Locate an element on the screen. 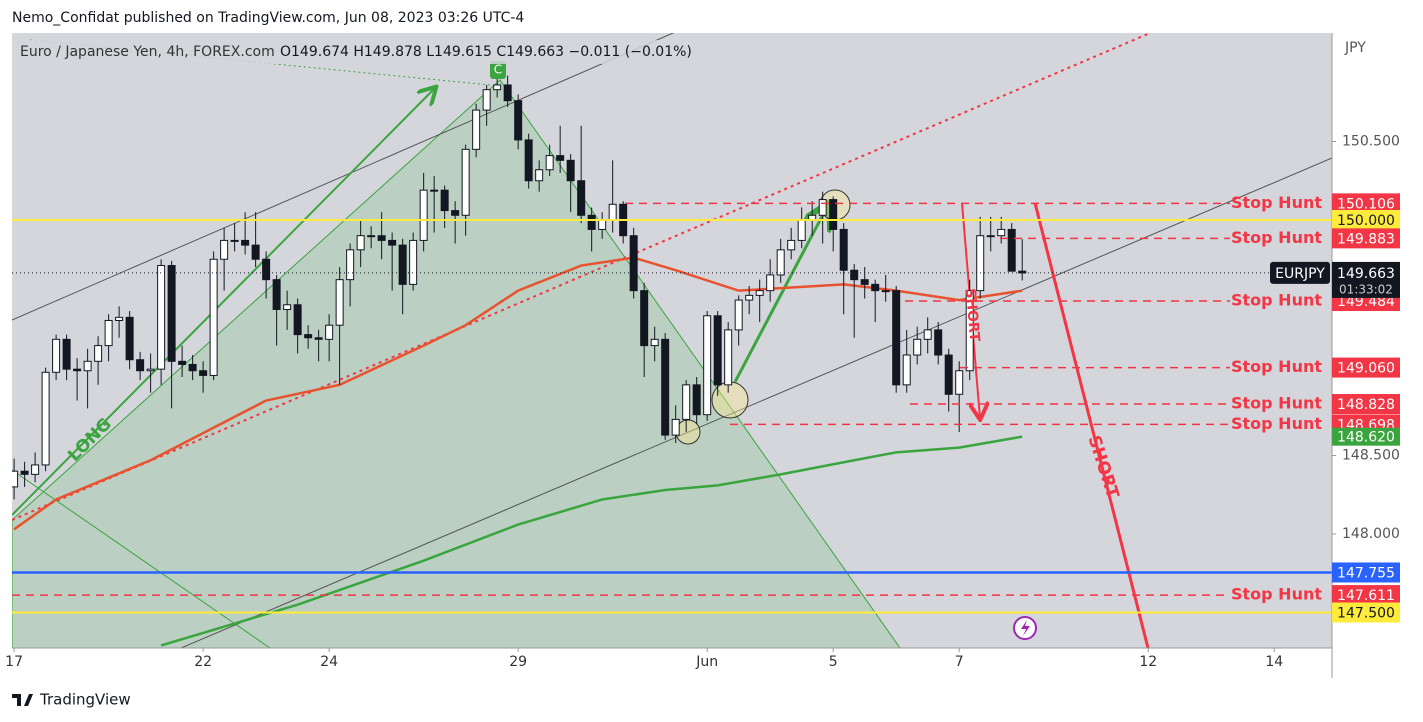 This screenshot has height=722, width=1423. footer: TradingView is located at coordinates (85, 700).